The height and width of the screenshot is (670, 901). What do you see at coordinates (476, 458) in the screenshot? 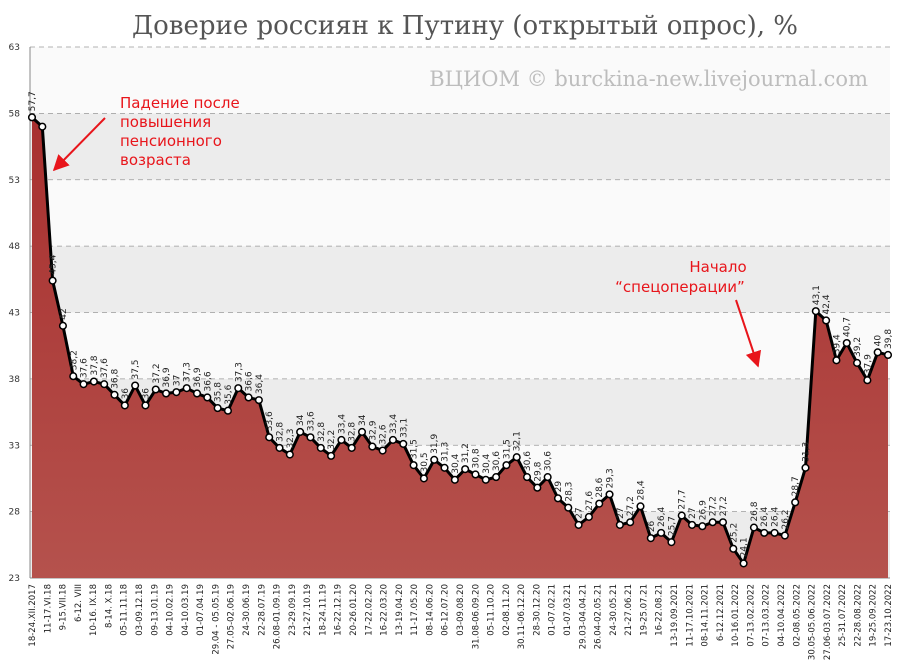
I see `value-label: 30,8` at bounding box center [476, 458].